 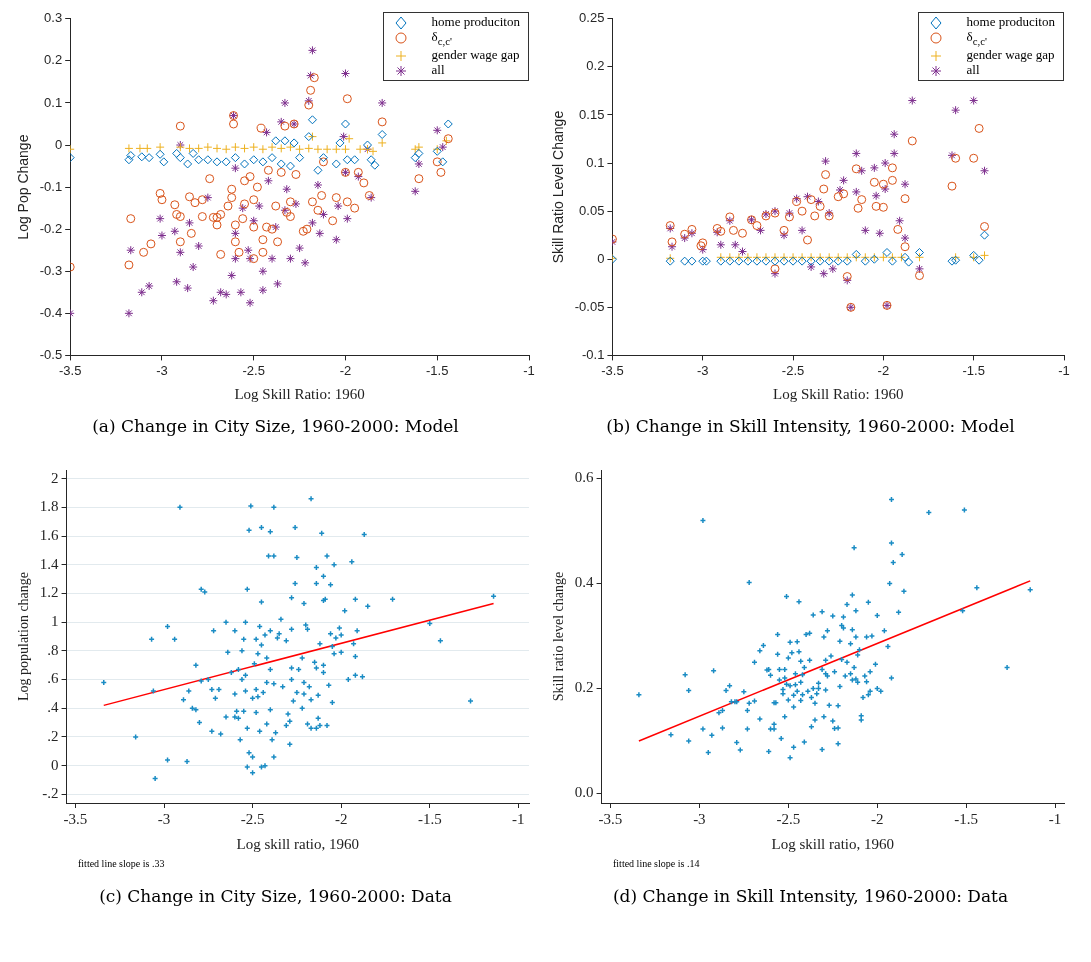 I want to click on y-tick-label: 0.15, so click(x=592, y=114).